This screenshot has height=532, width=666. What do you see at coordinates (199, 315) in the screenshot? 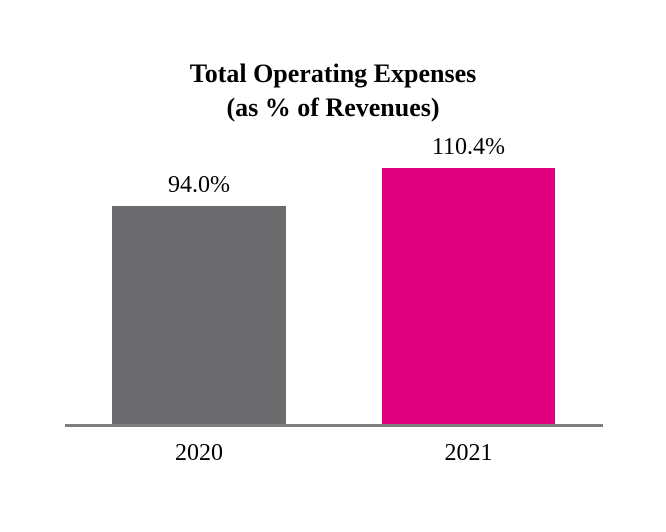
I see `bar-2020` at bounding box center [199, 315].